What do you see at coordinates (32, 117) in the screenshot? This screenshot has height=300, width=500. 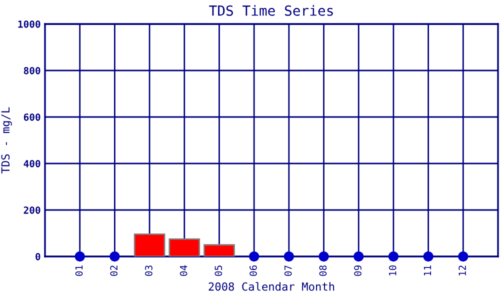 I see `y-tick-label: 600` at bounding box center [32, 117].